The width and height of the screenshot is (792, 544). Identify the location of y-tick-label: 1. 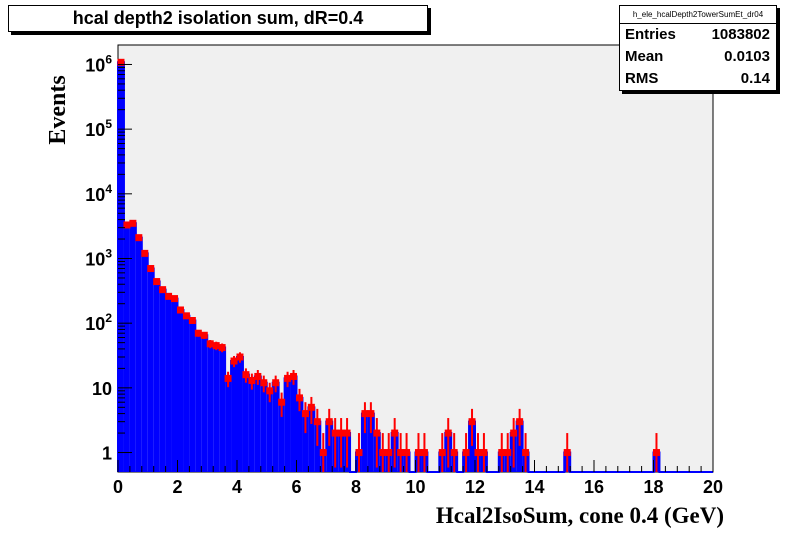
(107, 454).